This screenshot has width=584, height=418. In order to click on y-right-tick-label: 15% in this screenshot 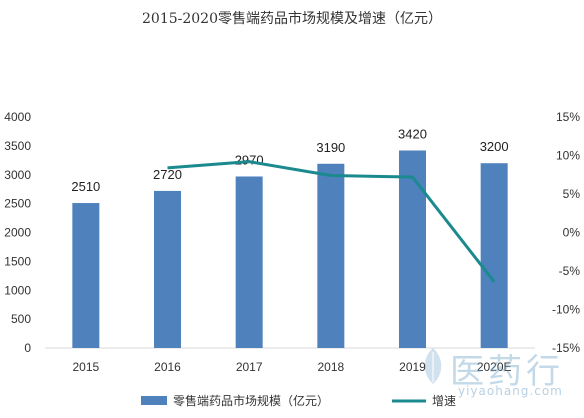, I will do `click(568, 117)`.